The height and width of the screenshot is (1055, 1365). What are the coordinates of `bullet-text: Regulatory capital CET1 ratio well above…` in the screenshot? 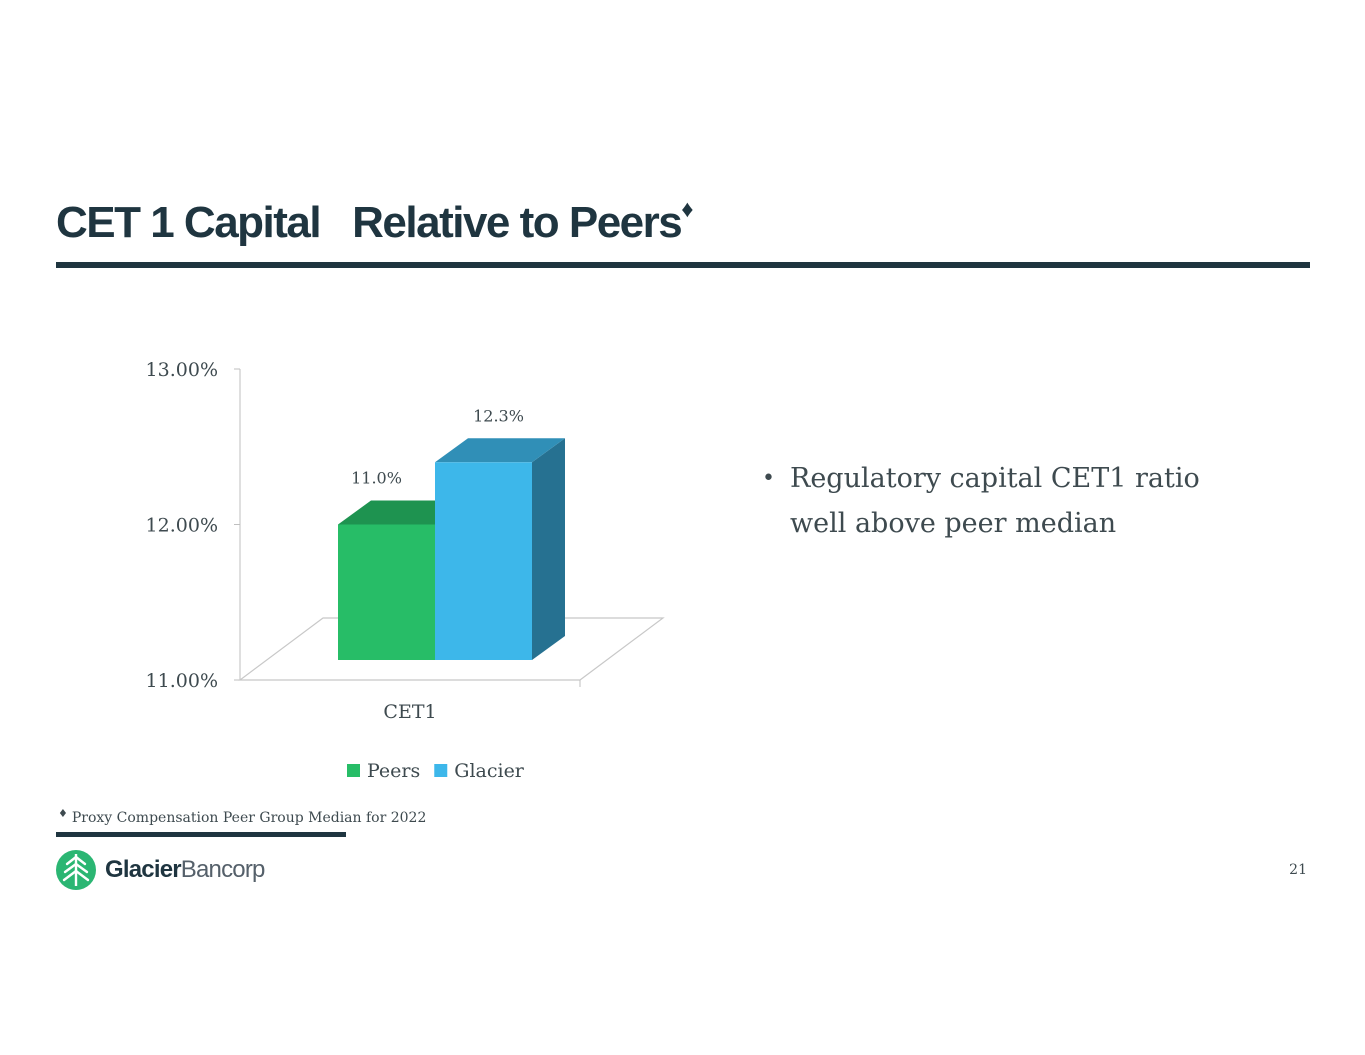 It's located at (995, 501).